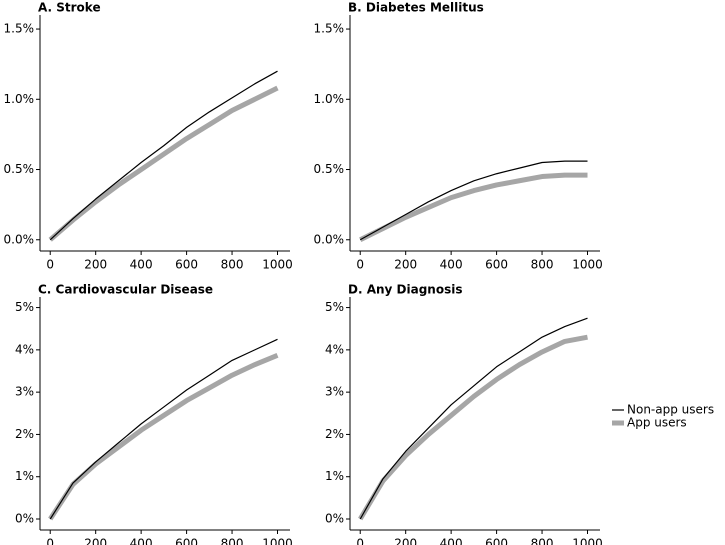 This screenshot has width=725, height=545. I want to click on panel-title: B. Diabetes Mellitus, so click(416, 8).